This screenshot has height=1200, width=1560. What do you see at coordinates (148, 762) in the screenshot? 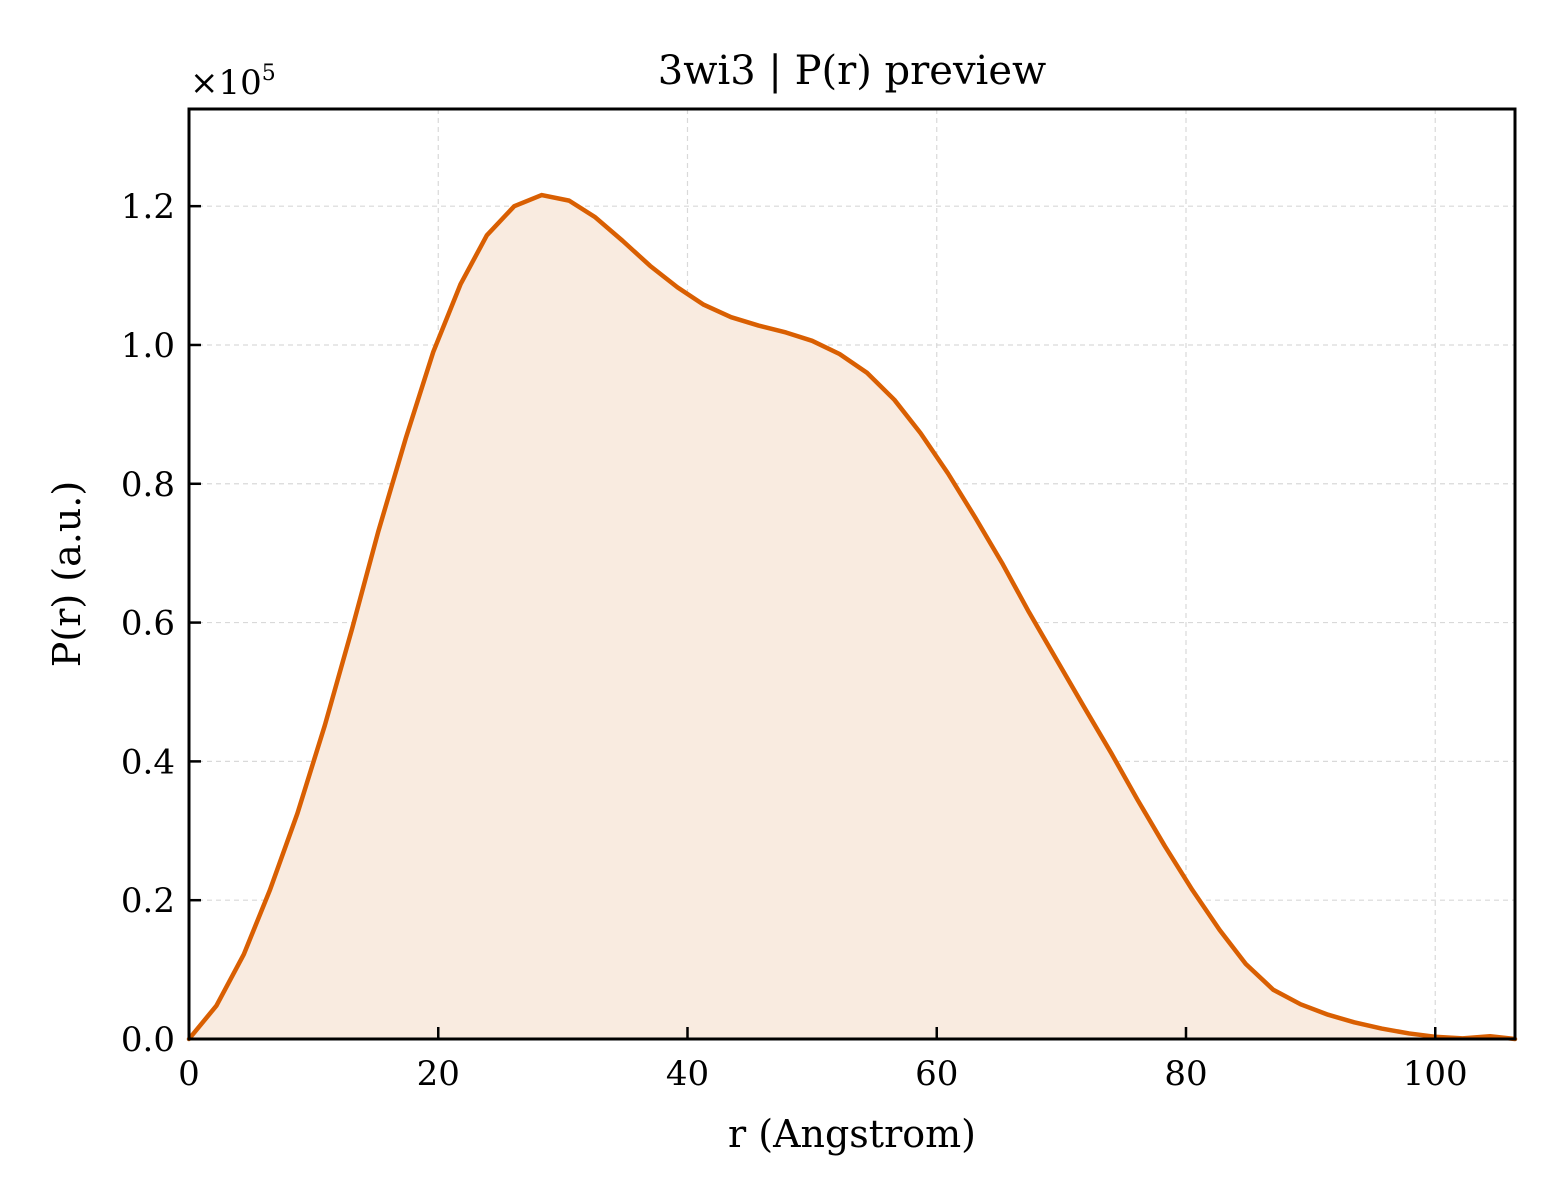
I see `y-tick-label: 0.4` at bounding box center [148, 762].